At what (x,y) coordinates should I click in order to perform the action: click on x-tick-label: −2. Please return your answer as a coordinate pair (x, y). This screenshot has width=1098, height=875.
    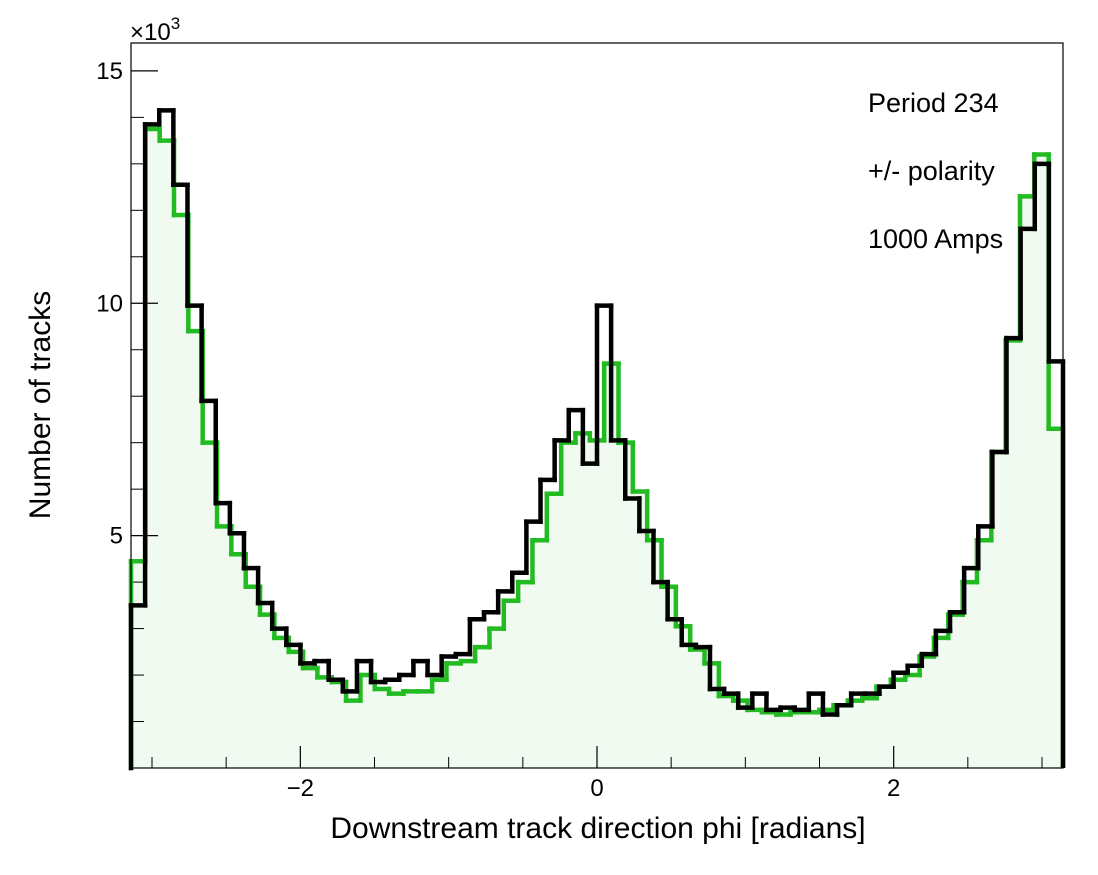
    Looking at the image, I should click on (300, 788).